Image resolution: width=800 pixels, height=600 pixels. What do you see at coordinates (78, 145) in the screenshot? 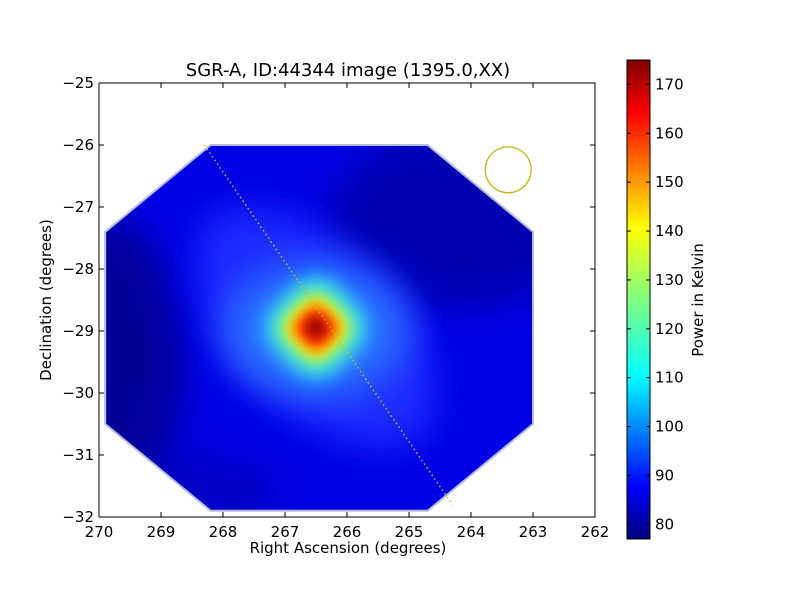
I see `y-tick-label: −26` at bounding box center [78, 145].